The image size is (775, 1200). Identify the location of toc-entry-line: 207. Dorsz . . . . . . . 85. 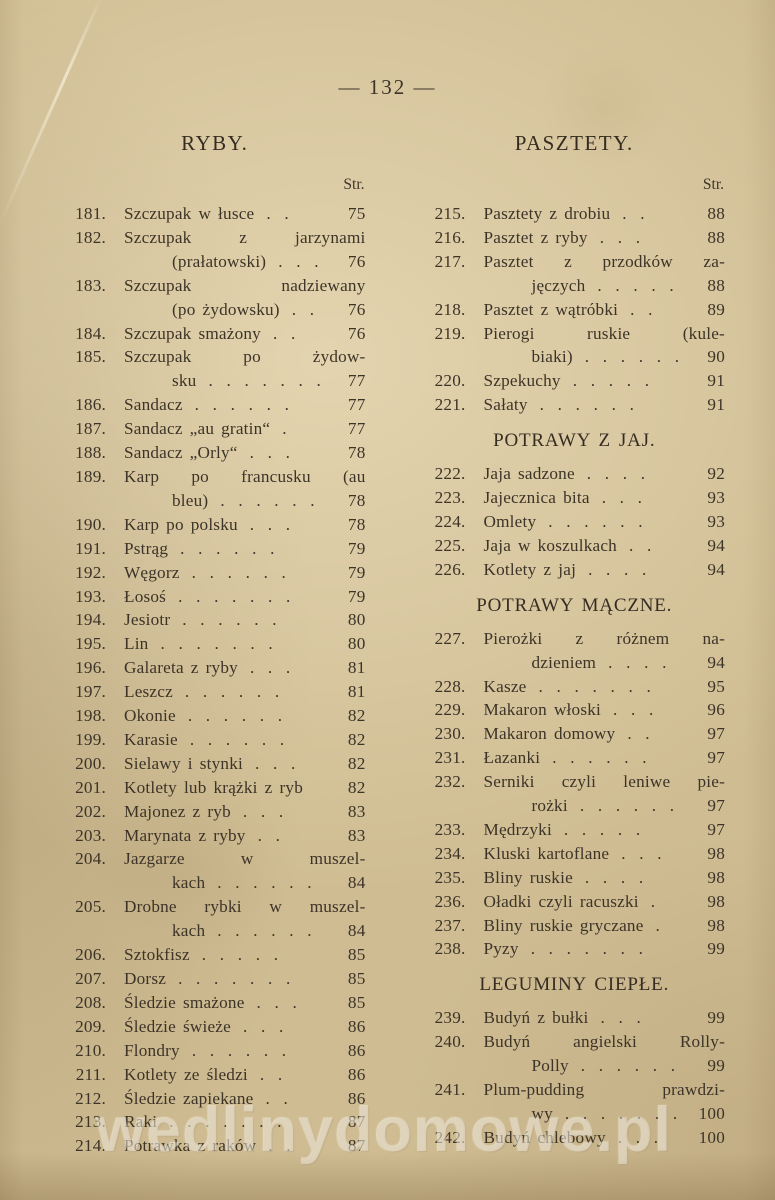
(215, 979).